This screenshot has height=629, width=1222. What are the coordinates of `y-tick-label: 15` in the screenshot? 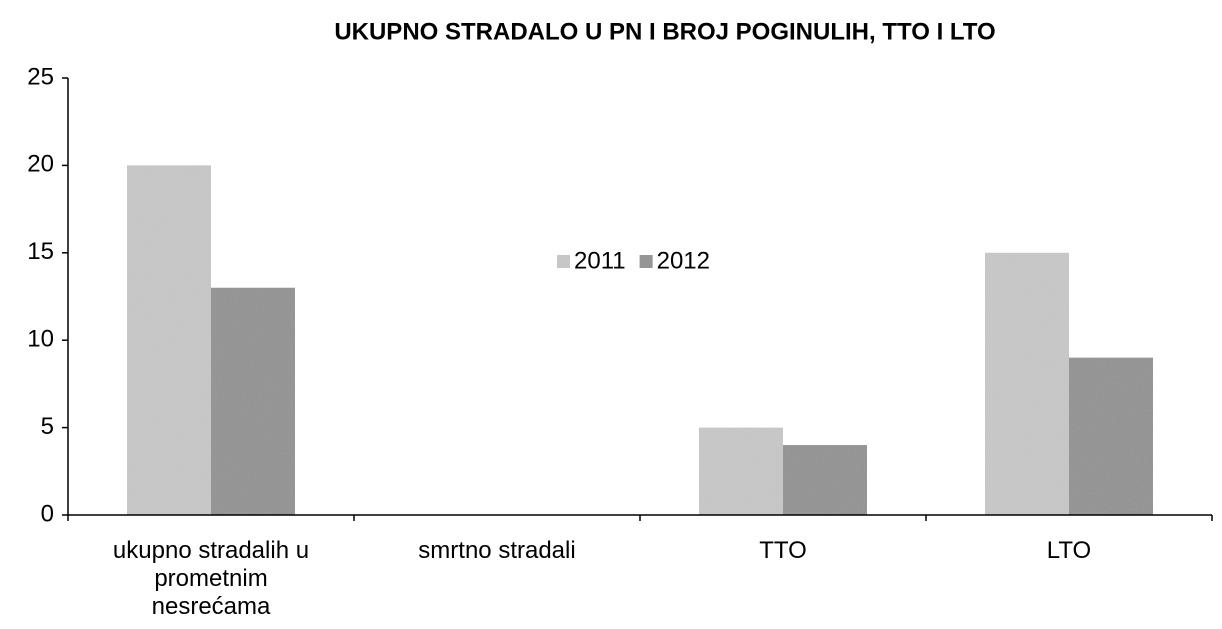 It's located at (40, 251).